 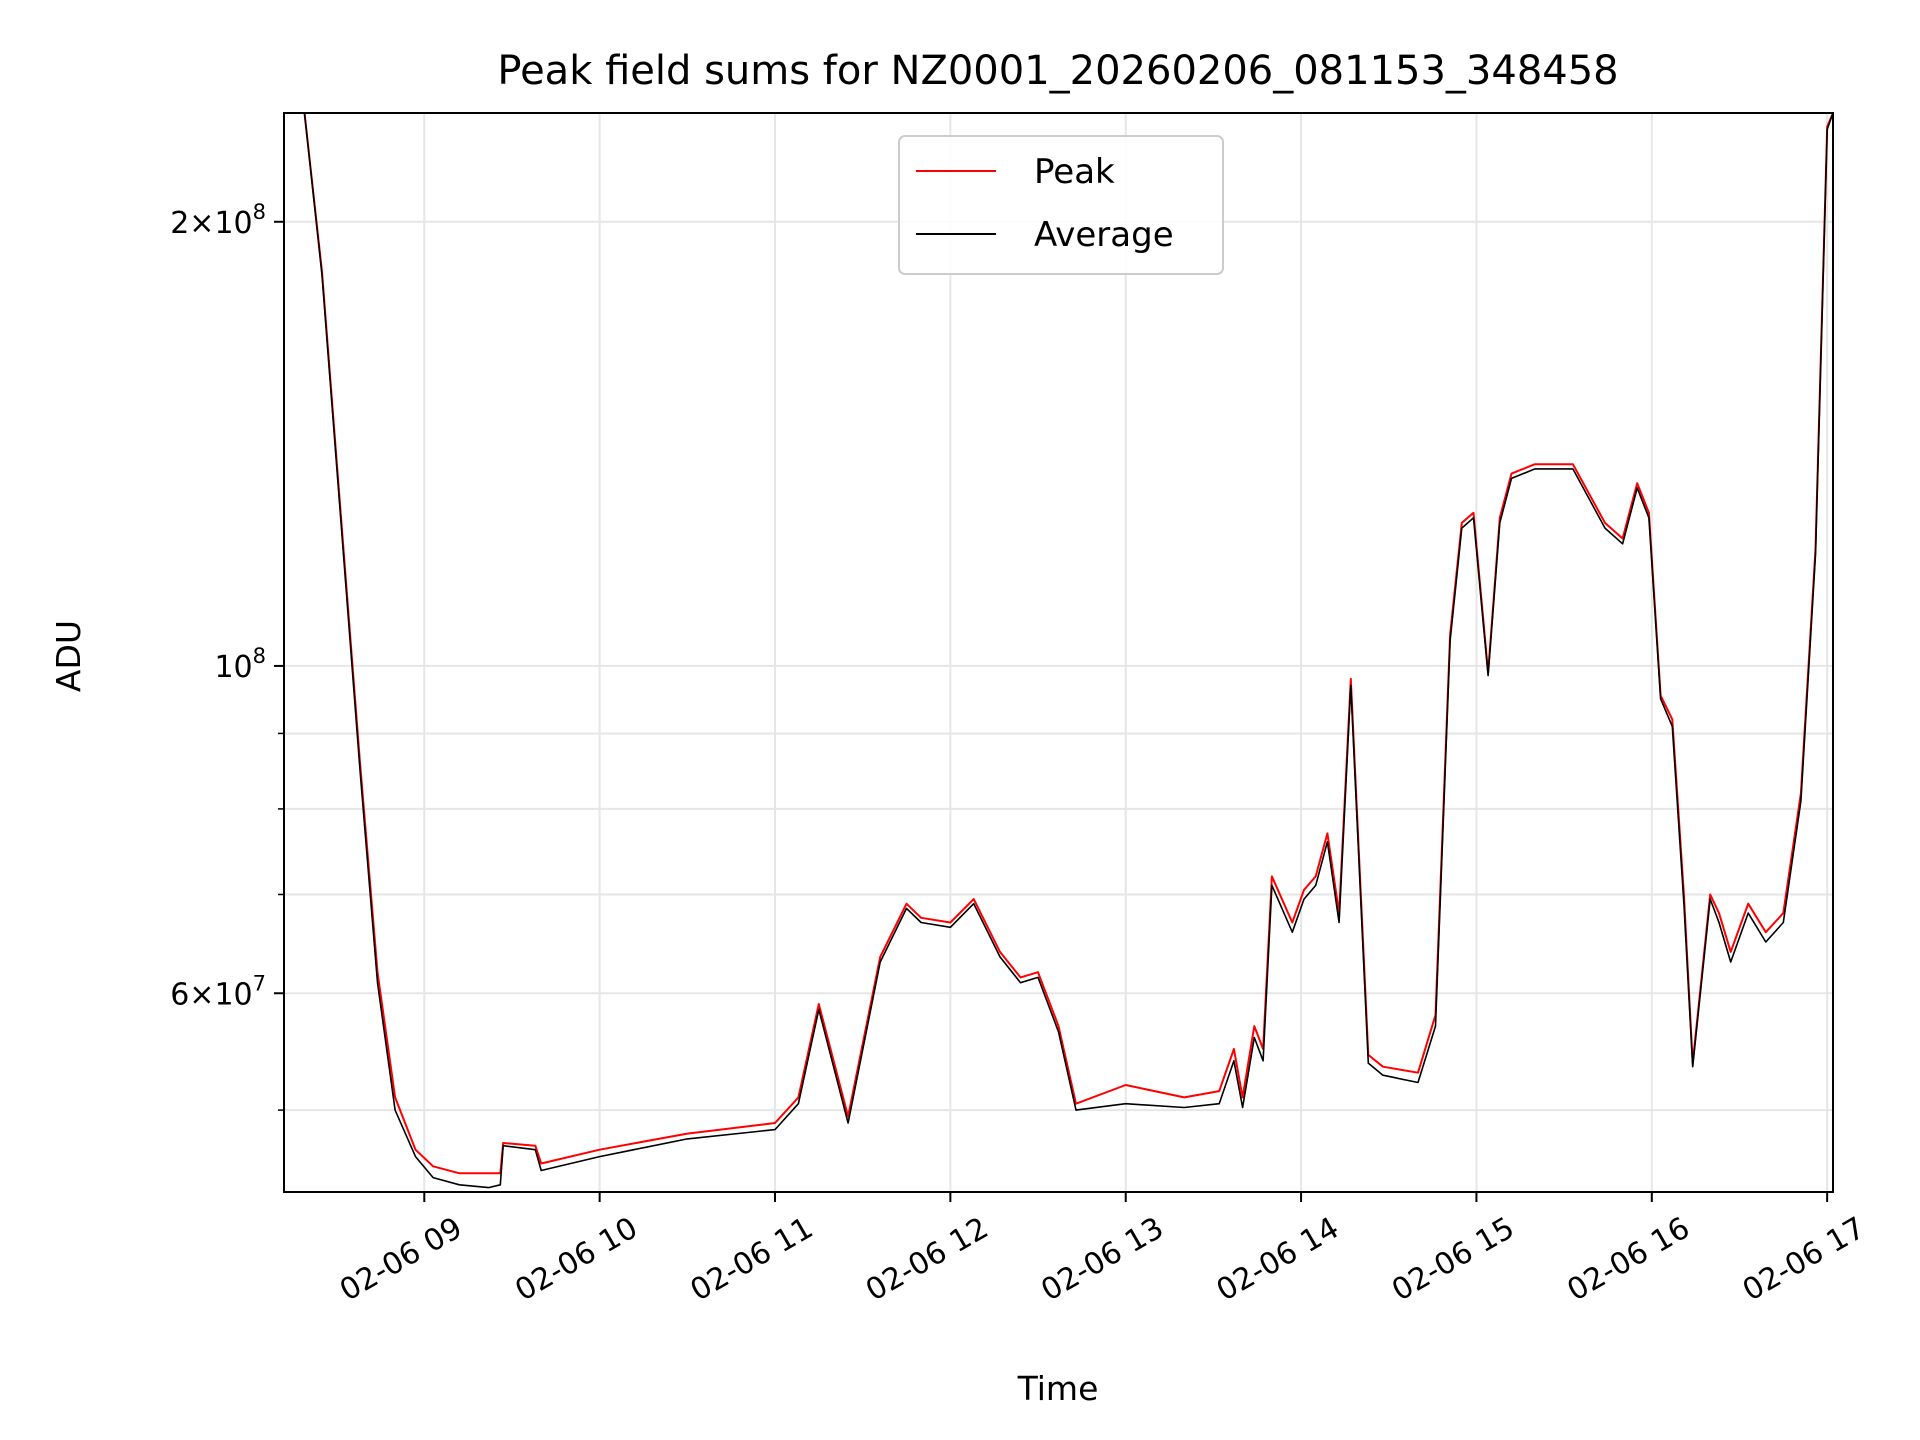 I want to click on y-tick-mantissa: 6×10, so click(x=211, y=994).